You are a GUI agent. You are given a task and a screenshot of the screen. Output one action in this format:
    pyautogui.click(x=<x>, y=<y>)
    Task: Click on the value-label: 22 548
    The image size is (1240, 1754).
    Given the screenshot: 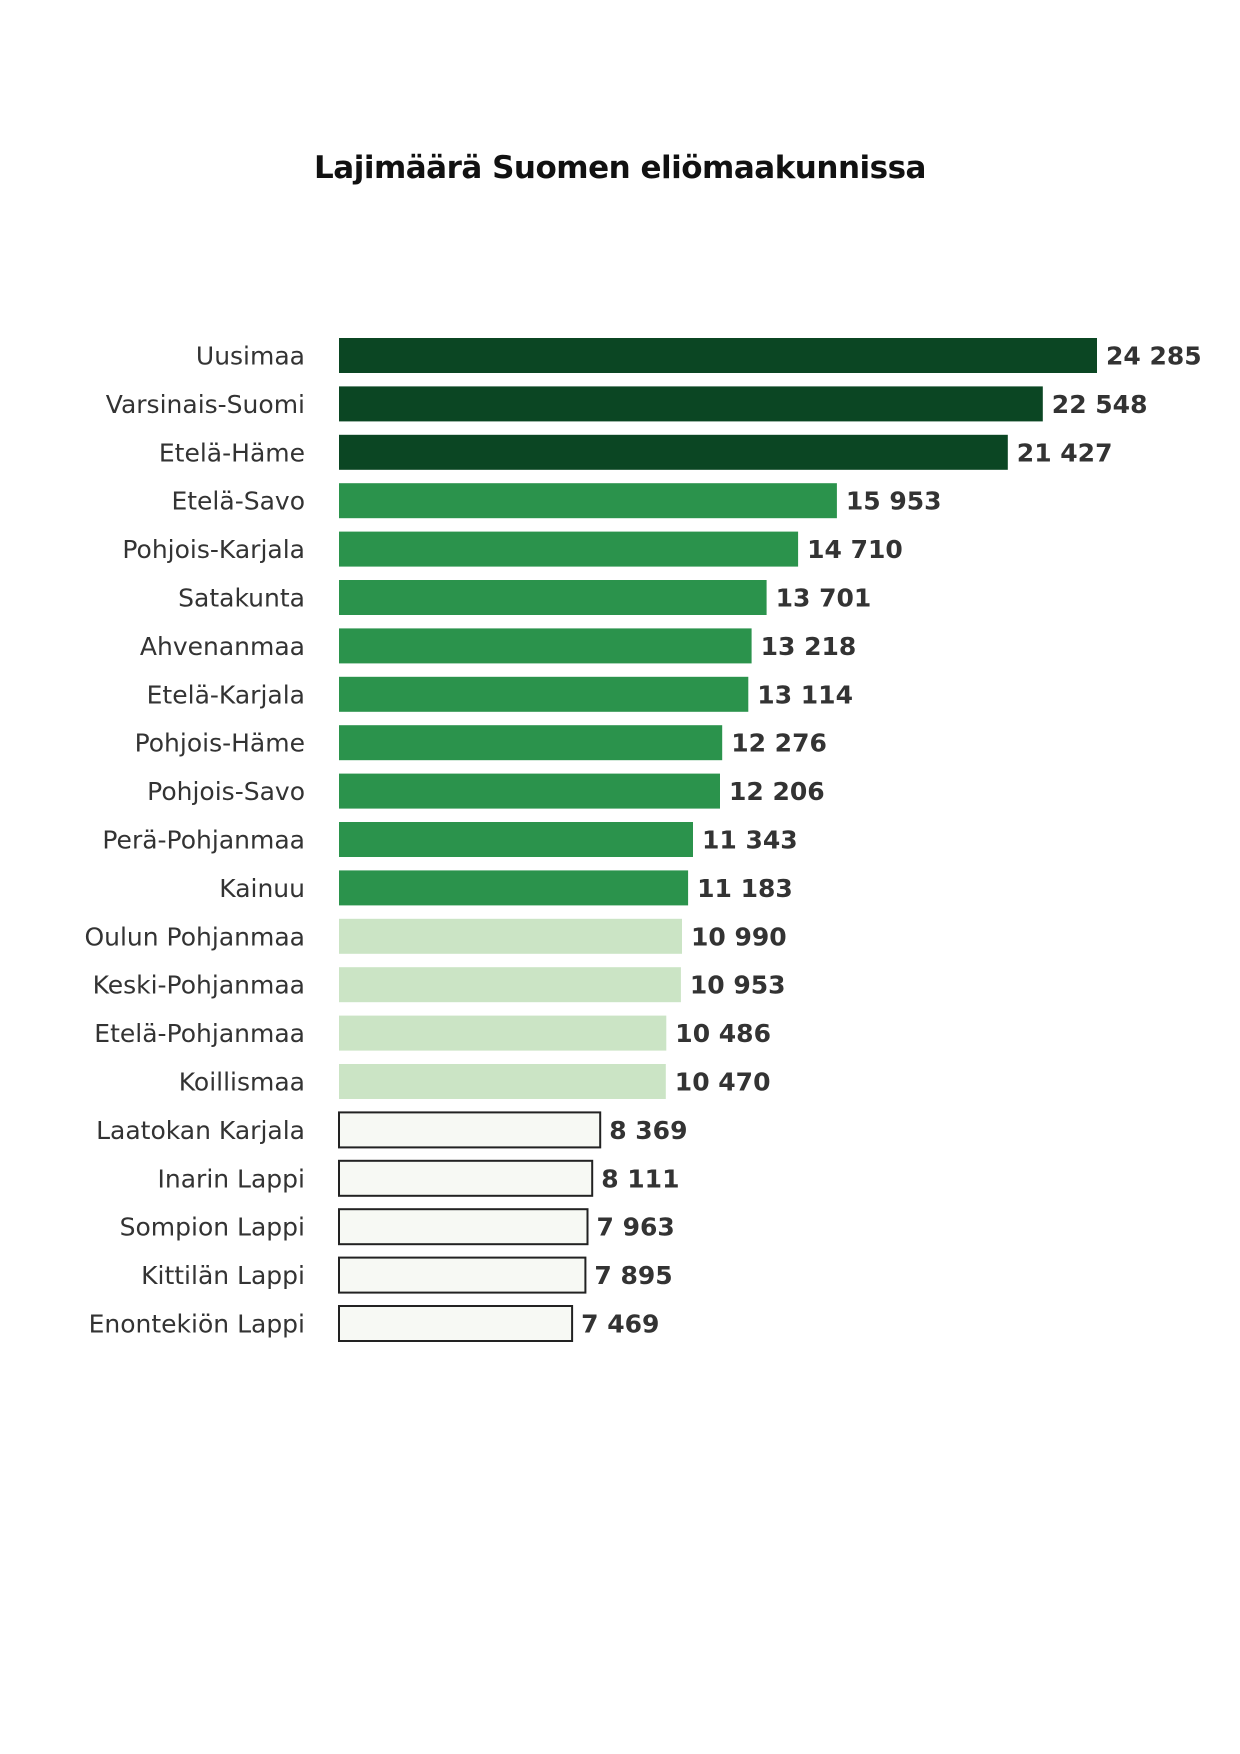 What is the action you would take?
    pyautogui.click(x=1100, y=404)
    